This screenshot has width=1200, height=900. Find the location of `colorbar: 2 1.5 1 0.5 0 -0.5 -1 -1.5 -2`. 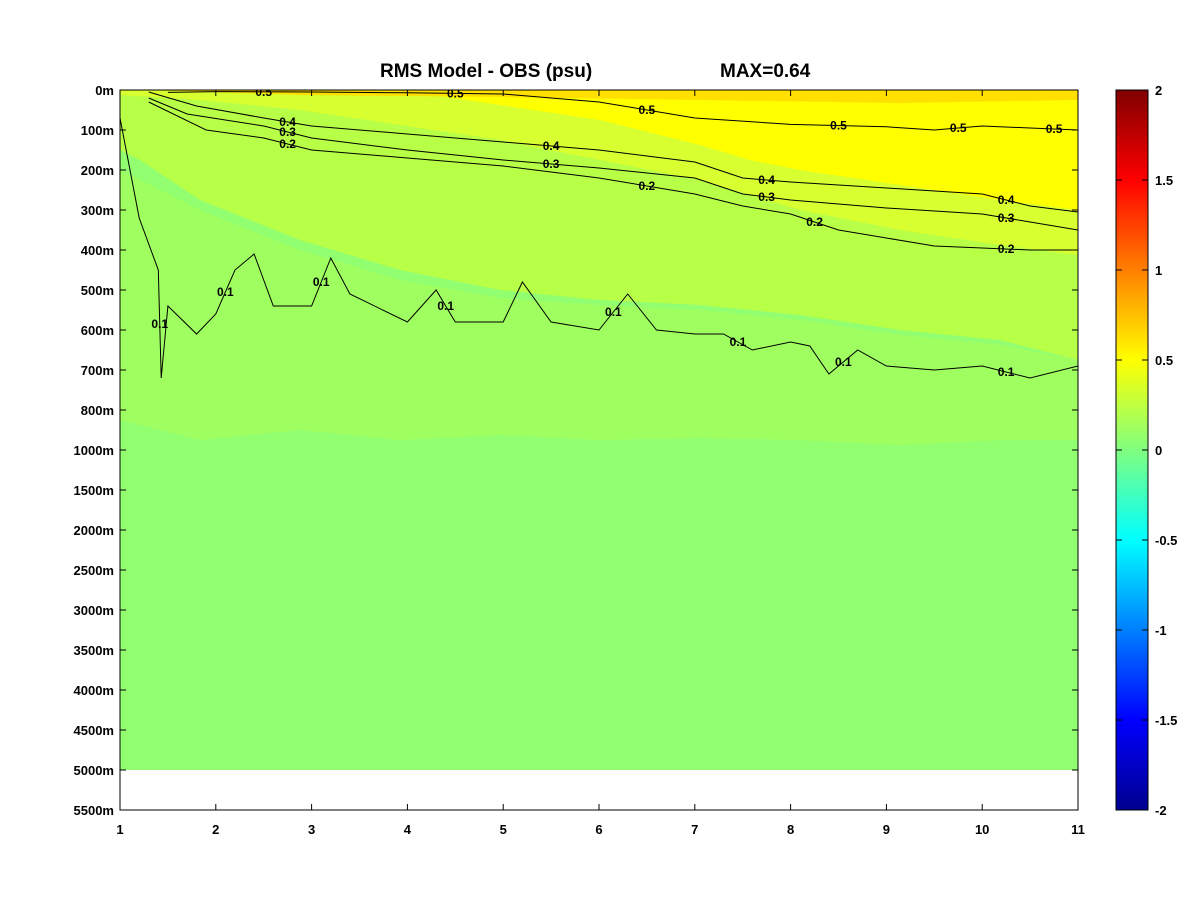

colorbar: 2 1.5 1 0.5 0 -0.5 -1 -1.5 -2 is located at coordinates (1146, 450).